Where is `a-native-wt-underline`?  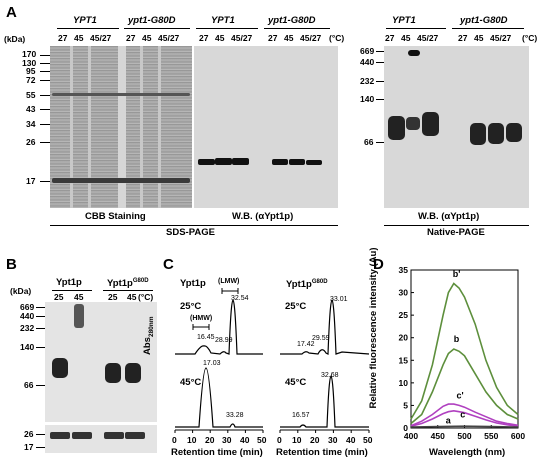 a-native-wt-underline is located at coordinates (416, 28).